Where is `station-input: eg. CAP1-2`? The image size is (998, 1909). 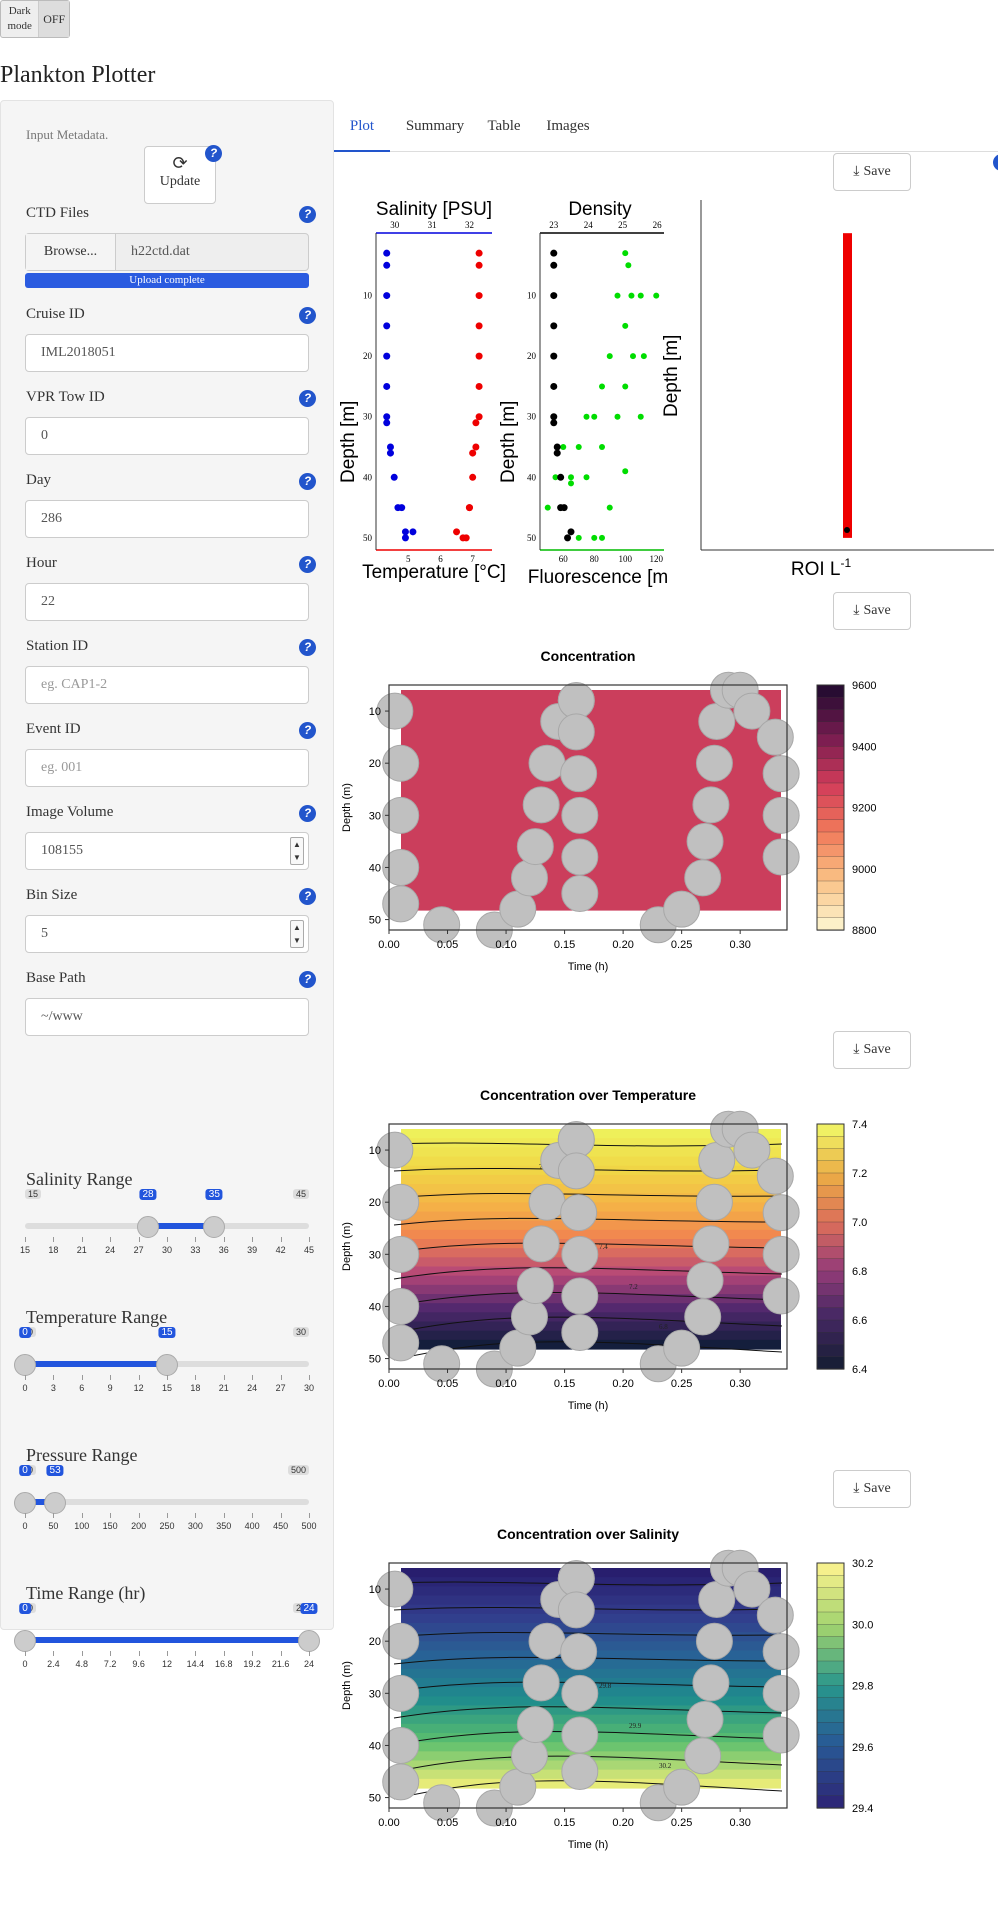
station-input: eg. CAP1-2 is located at coordinates (167, 685).